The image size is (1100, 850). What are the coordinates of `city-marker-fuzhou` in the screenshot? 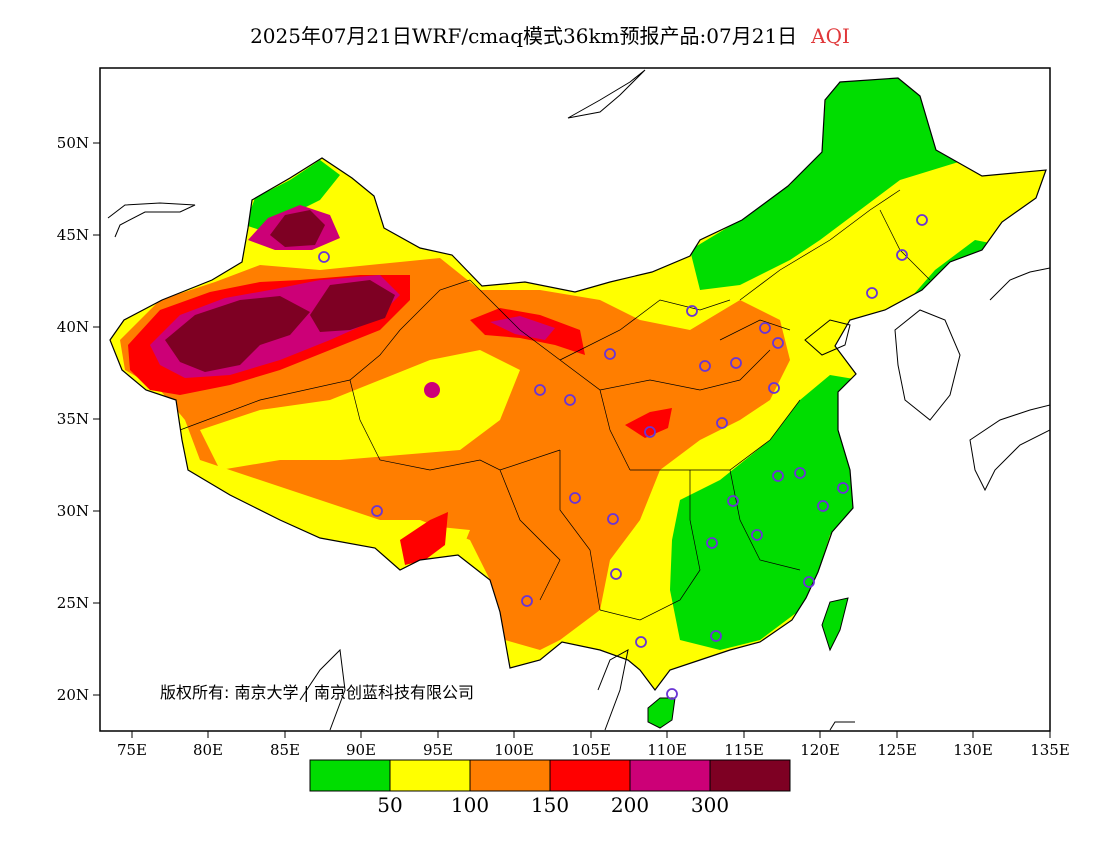 It's located at (809, 582).